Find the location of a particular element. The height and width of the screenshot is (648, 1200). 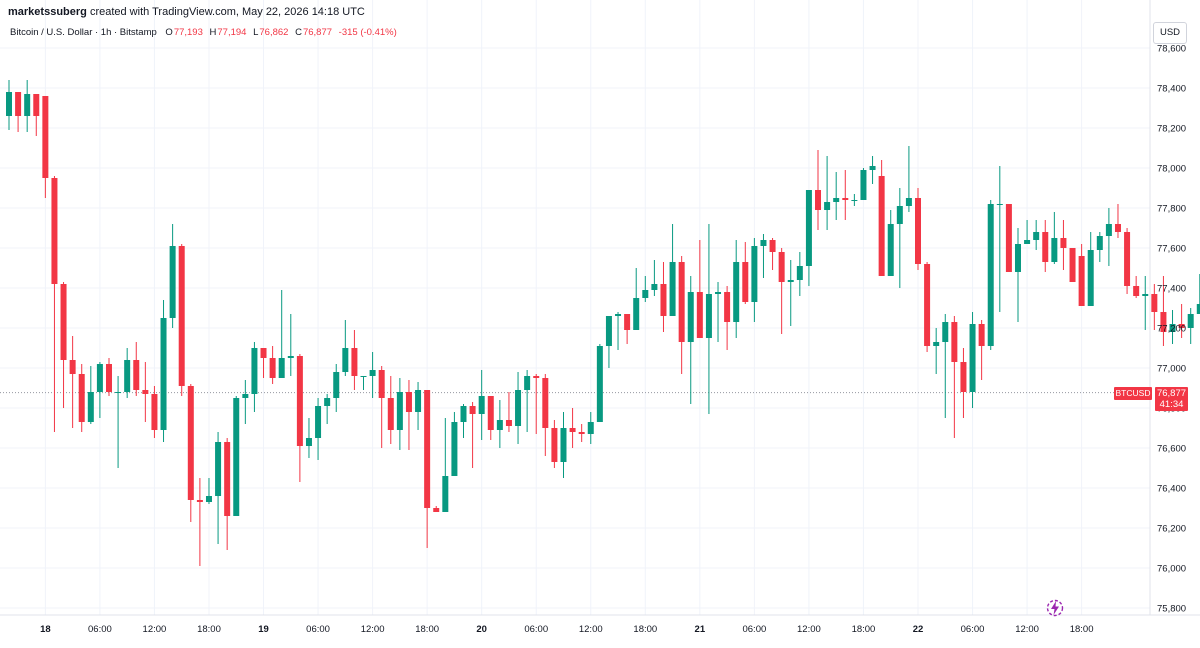

high-label: H is located at coordinates (213, 32).